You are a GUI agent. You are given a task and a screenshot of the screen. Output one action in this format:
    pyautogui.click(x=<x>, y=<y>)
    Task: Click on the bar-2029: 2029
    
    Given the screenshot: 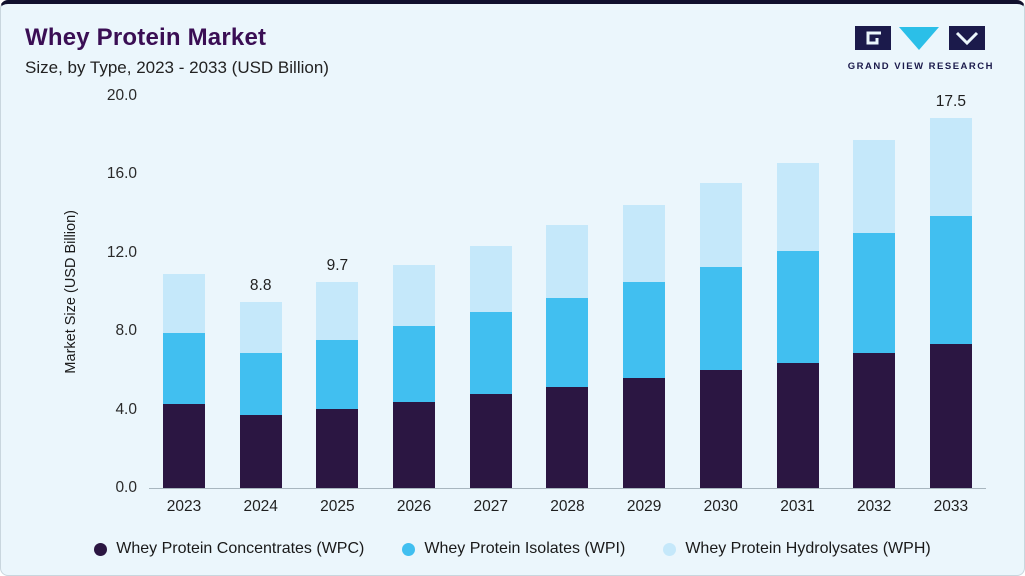 What is the action you would take?
    pyautogui.click(x=644, y=305)
    